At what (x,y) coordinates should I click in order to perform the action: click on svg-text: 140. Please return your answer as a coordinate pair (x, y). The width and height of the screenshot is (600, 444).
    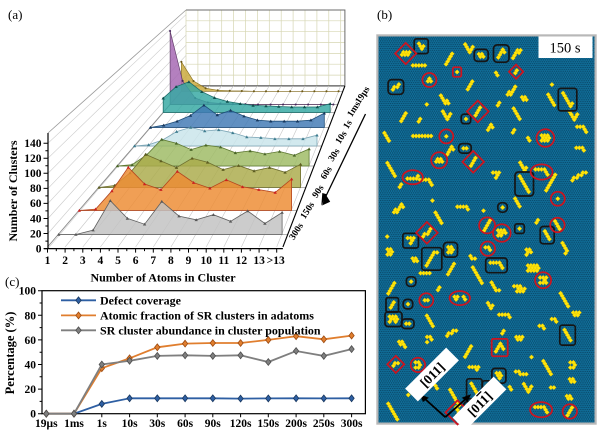
    Looking at the image, I should click on (33, 144).